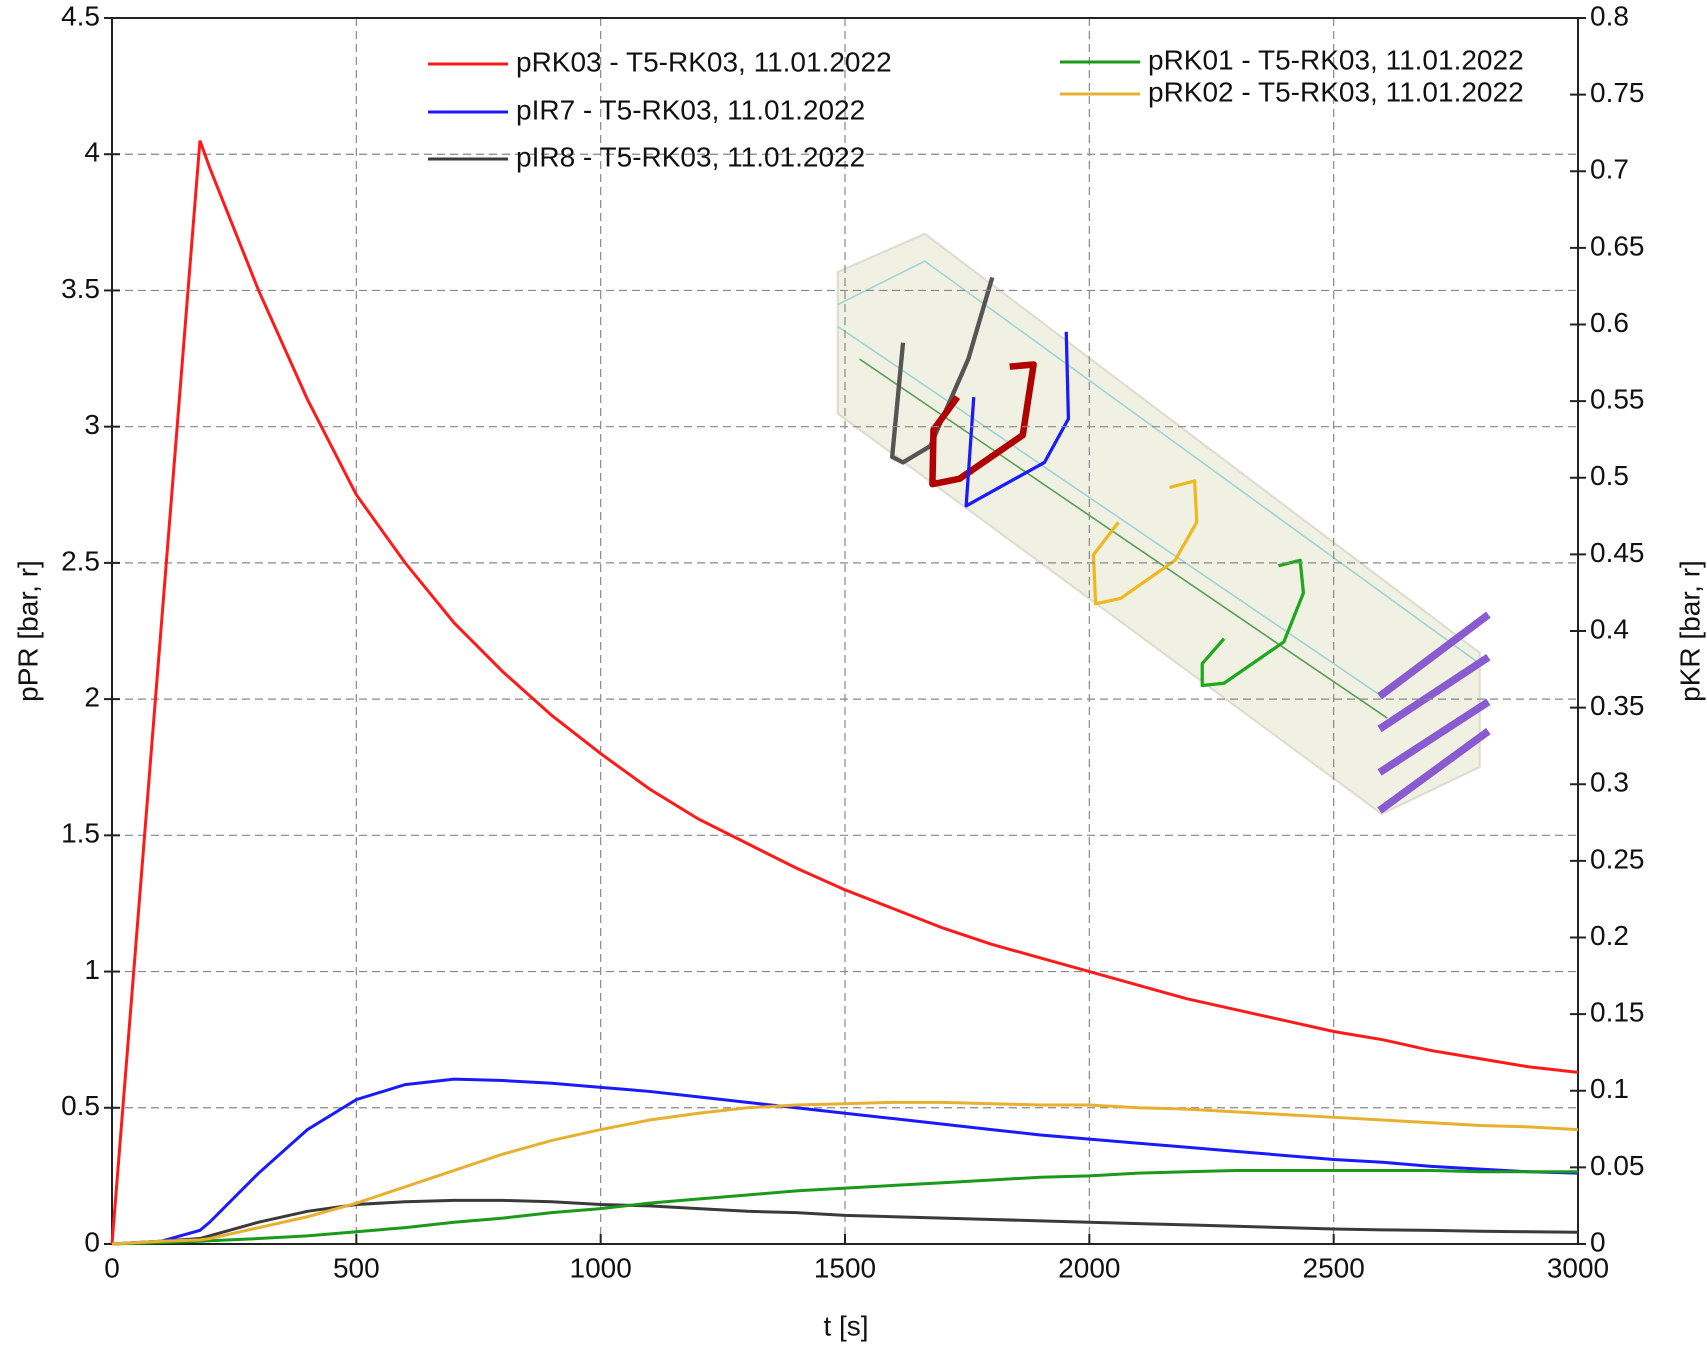 The width and height of the screenshot is (1707, 1348). I want to click on y-tick-label: 2, so click(92, 697).